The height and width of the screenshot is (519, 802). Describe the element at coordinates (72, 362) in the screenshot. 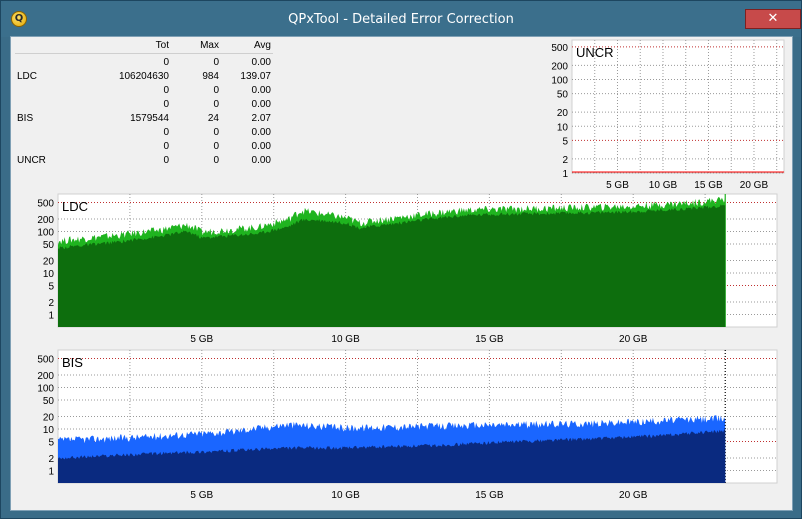

I see `chart-title: BIS` at that location.